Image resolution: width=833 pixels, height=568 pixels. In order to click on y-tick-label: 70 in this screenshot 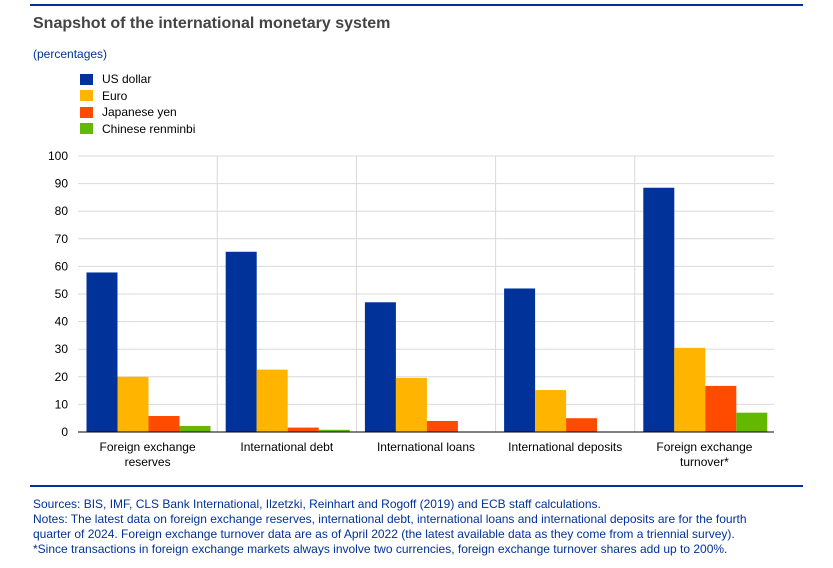, I will do `click(62, 239)`.